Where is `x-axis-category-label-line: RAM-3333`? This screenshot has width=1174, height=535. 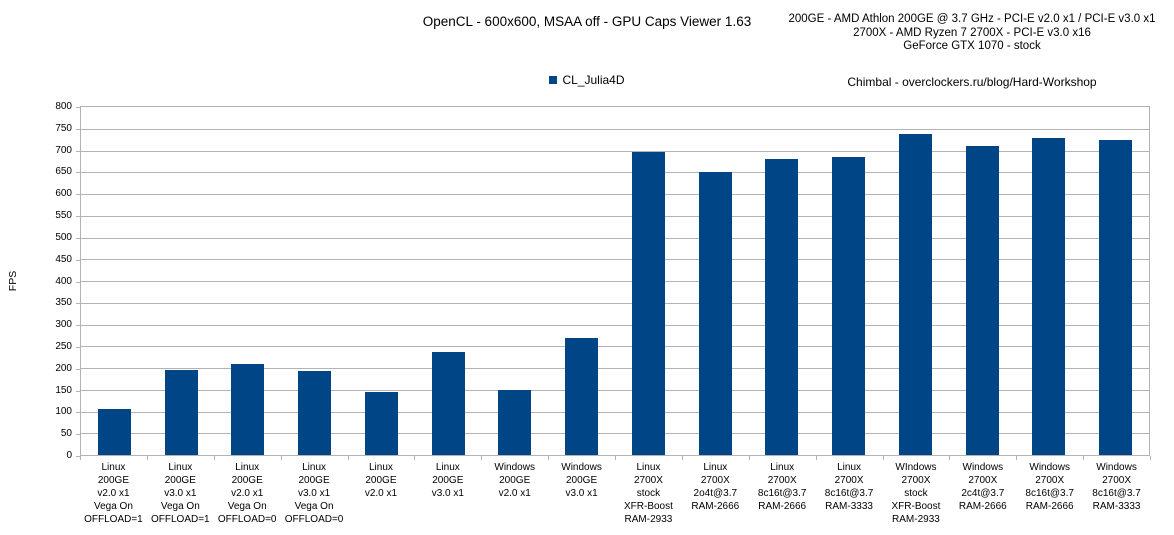 x-axis-category-label-line: RAM-3333 is located at coordinates (849, 506).